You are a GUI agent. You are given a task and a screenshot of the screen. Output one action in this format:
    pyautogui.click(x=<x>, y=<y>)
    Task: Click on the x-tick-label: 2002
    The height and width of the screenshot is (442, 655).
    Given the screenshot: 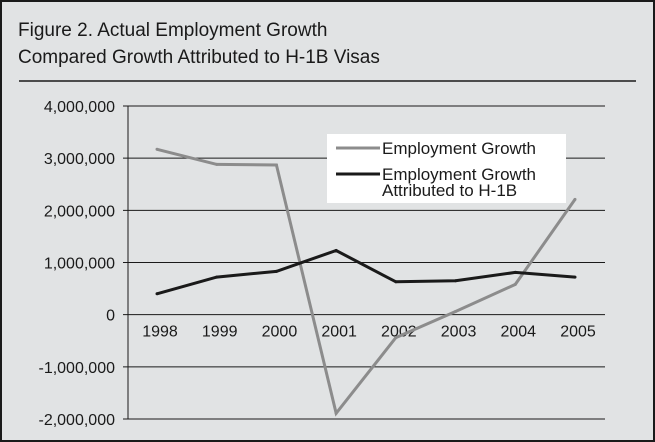 What is the action you would take?
    pyautogui.click(x=399, y=332)
    